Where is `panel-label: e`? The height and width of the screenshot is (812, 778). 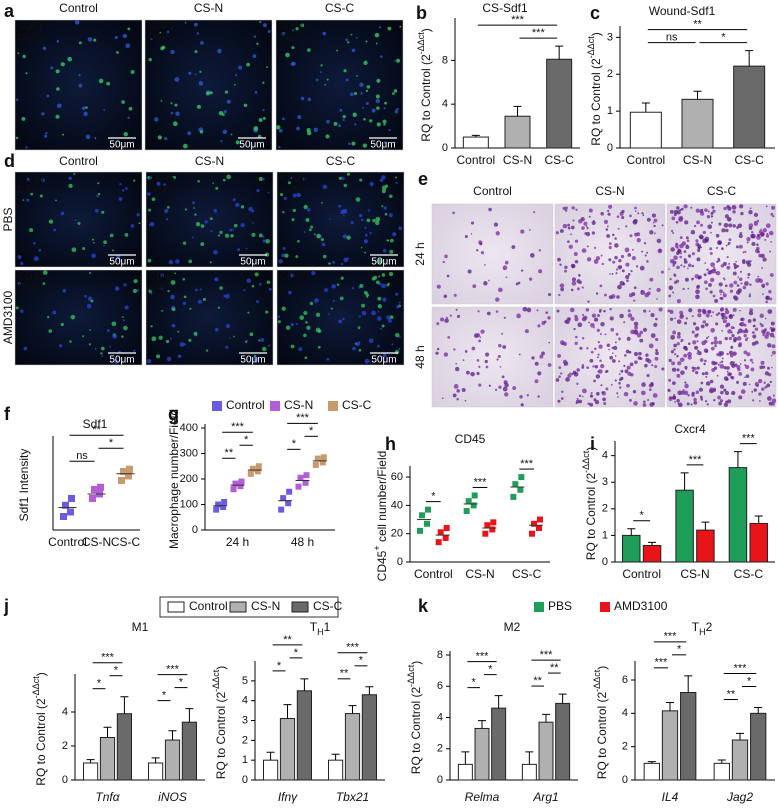
panel-label: e is located at coordinates (423, 179).